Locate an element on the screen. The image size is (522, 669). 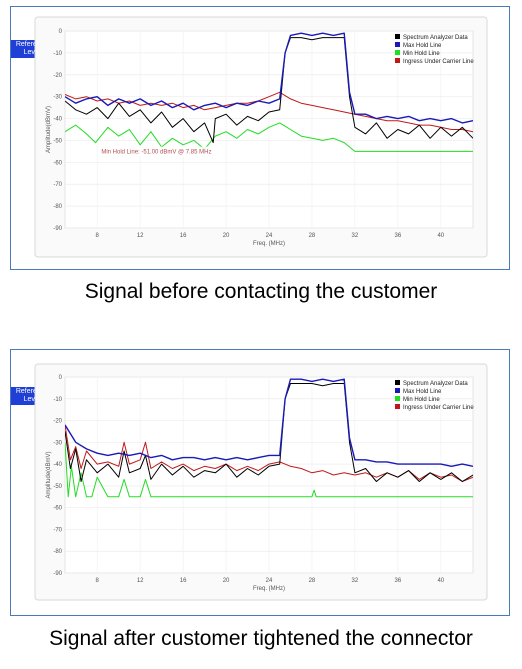
min-hold-tooltip-bg is located at coordinates (159, 151).